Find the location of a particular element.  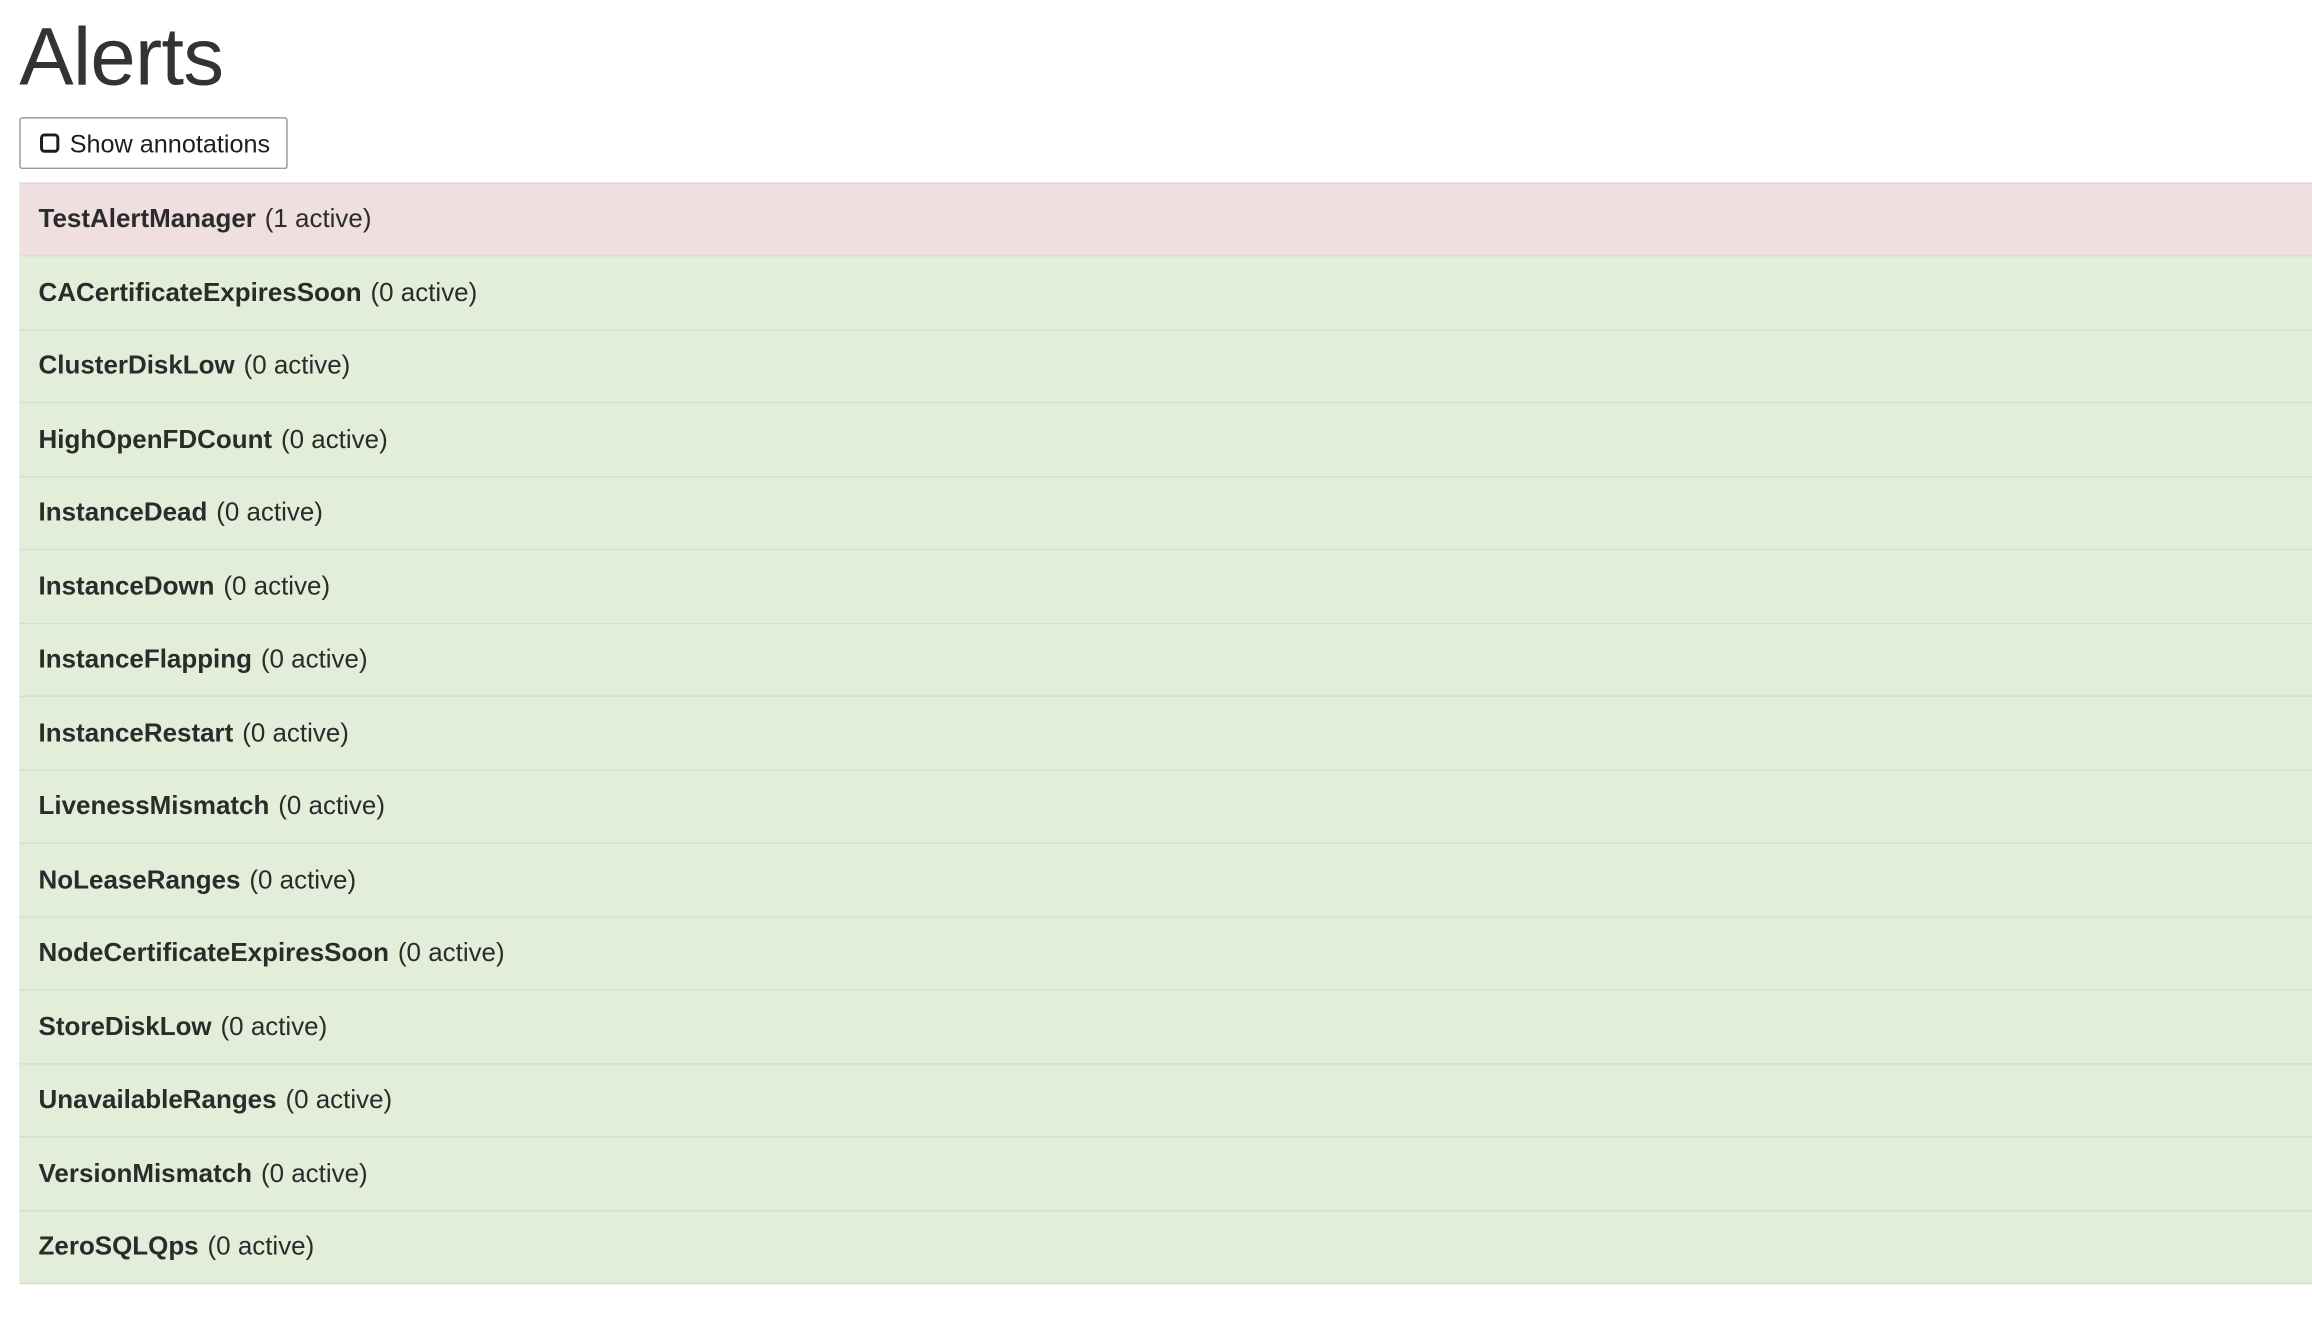

alert-row: LivenessMismatch (0 active) is located at coordinates (1165, 806).